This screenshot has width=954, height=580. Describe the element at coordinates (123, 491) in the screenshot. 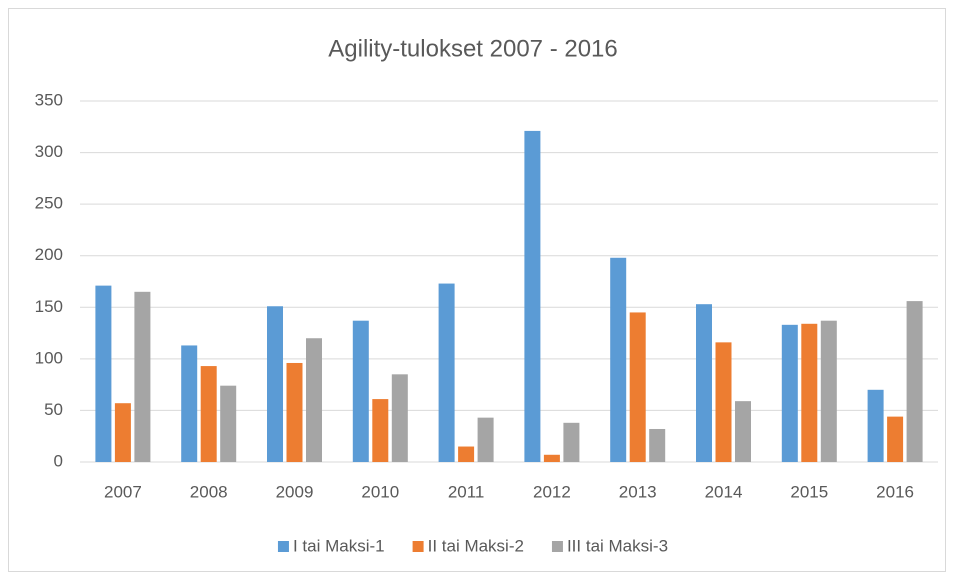

I see `x-tick-label: 2007` at that location.